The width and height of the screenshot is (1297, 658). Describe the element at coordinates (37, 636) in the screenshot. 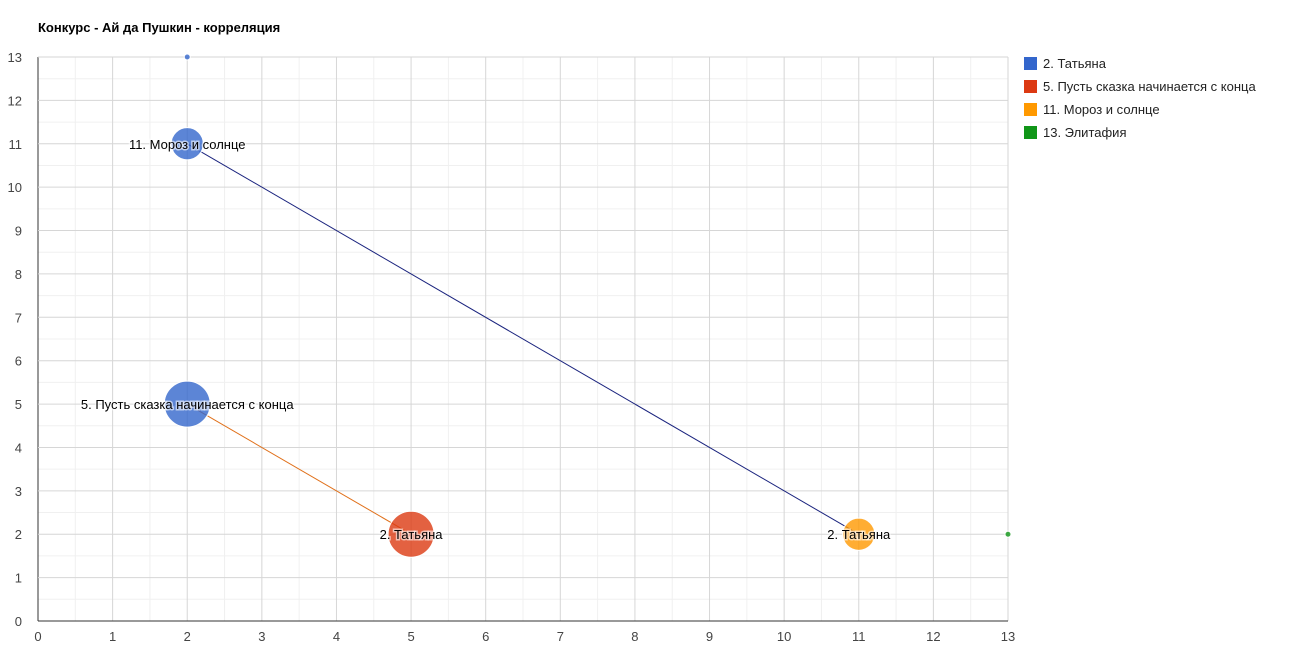

I see `x-tick-label: 0` at that location.